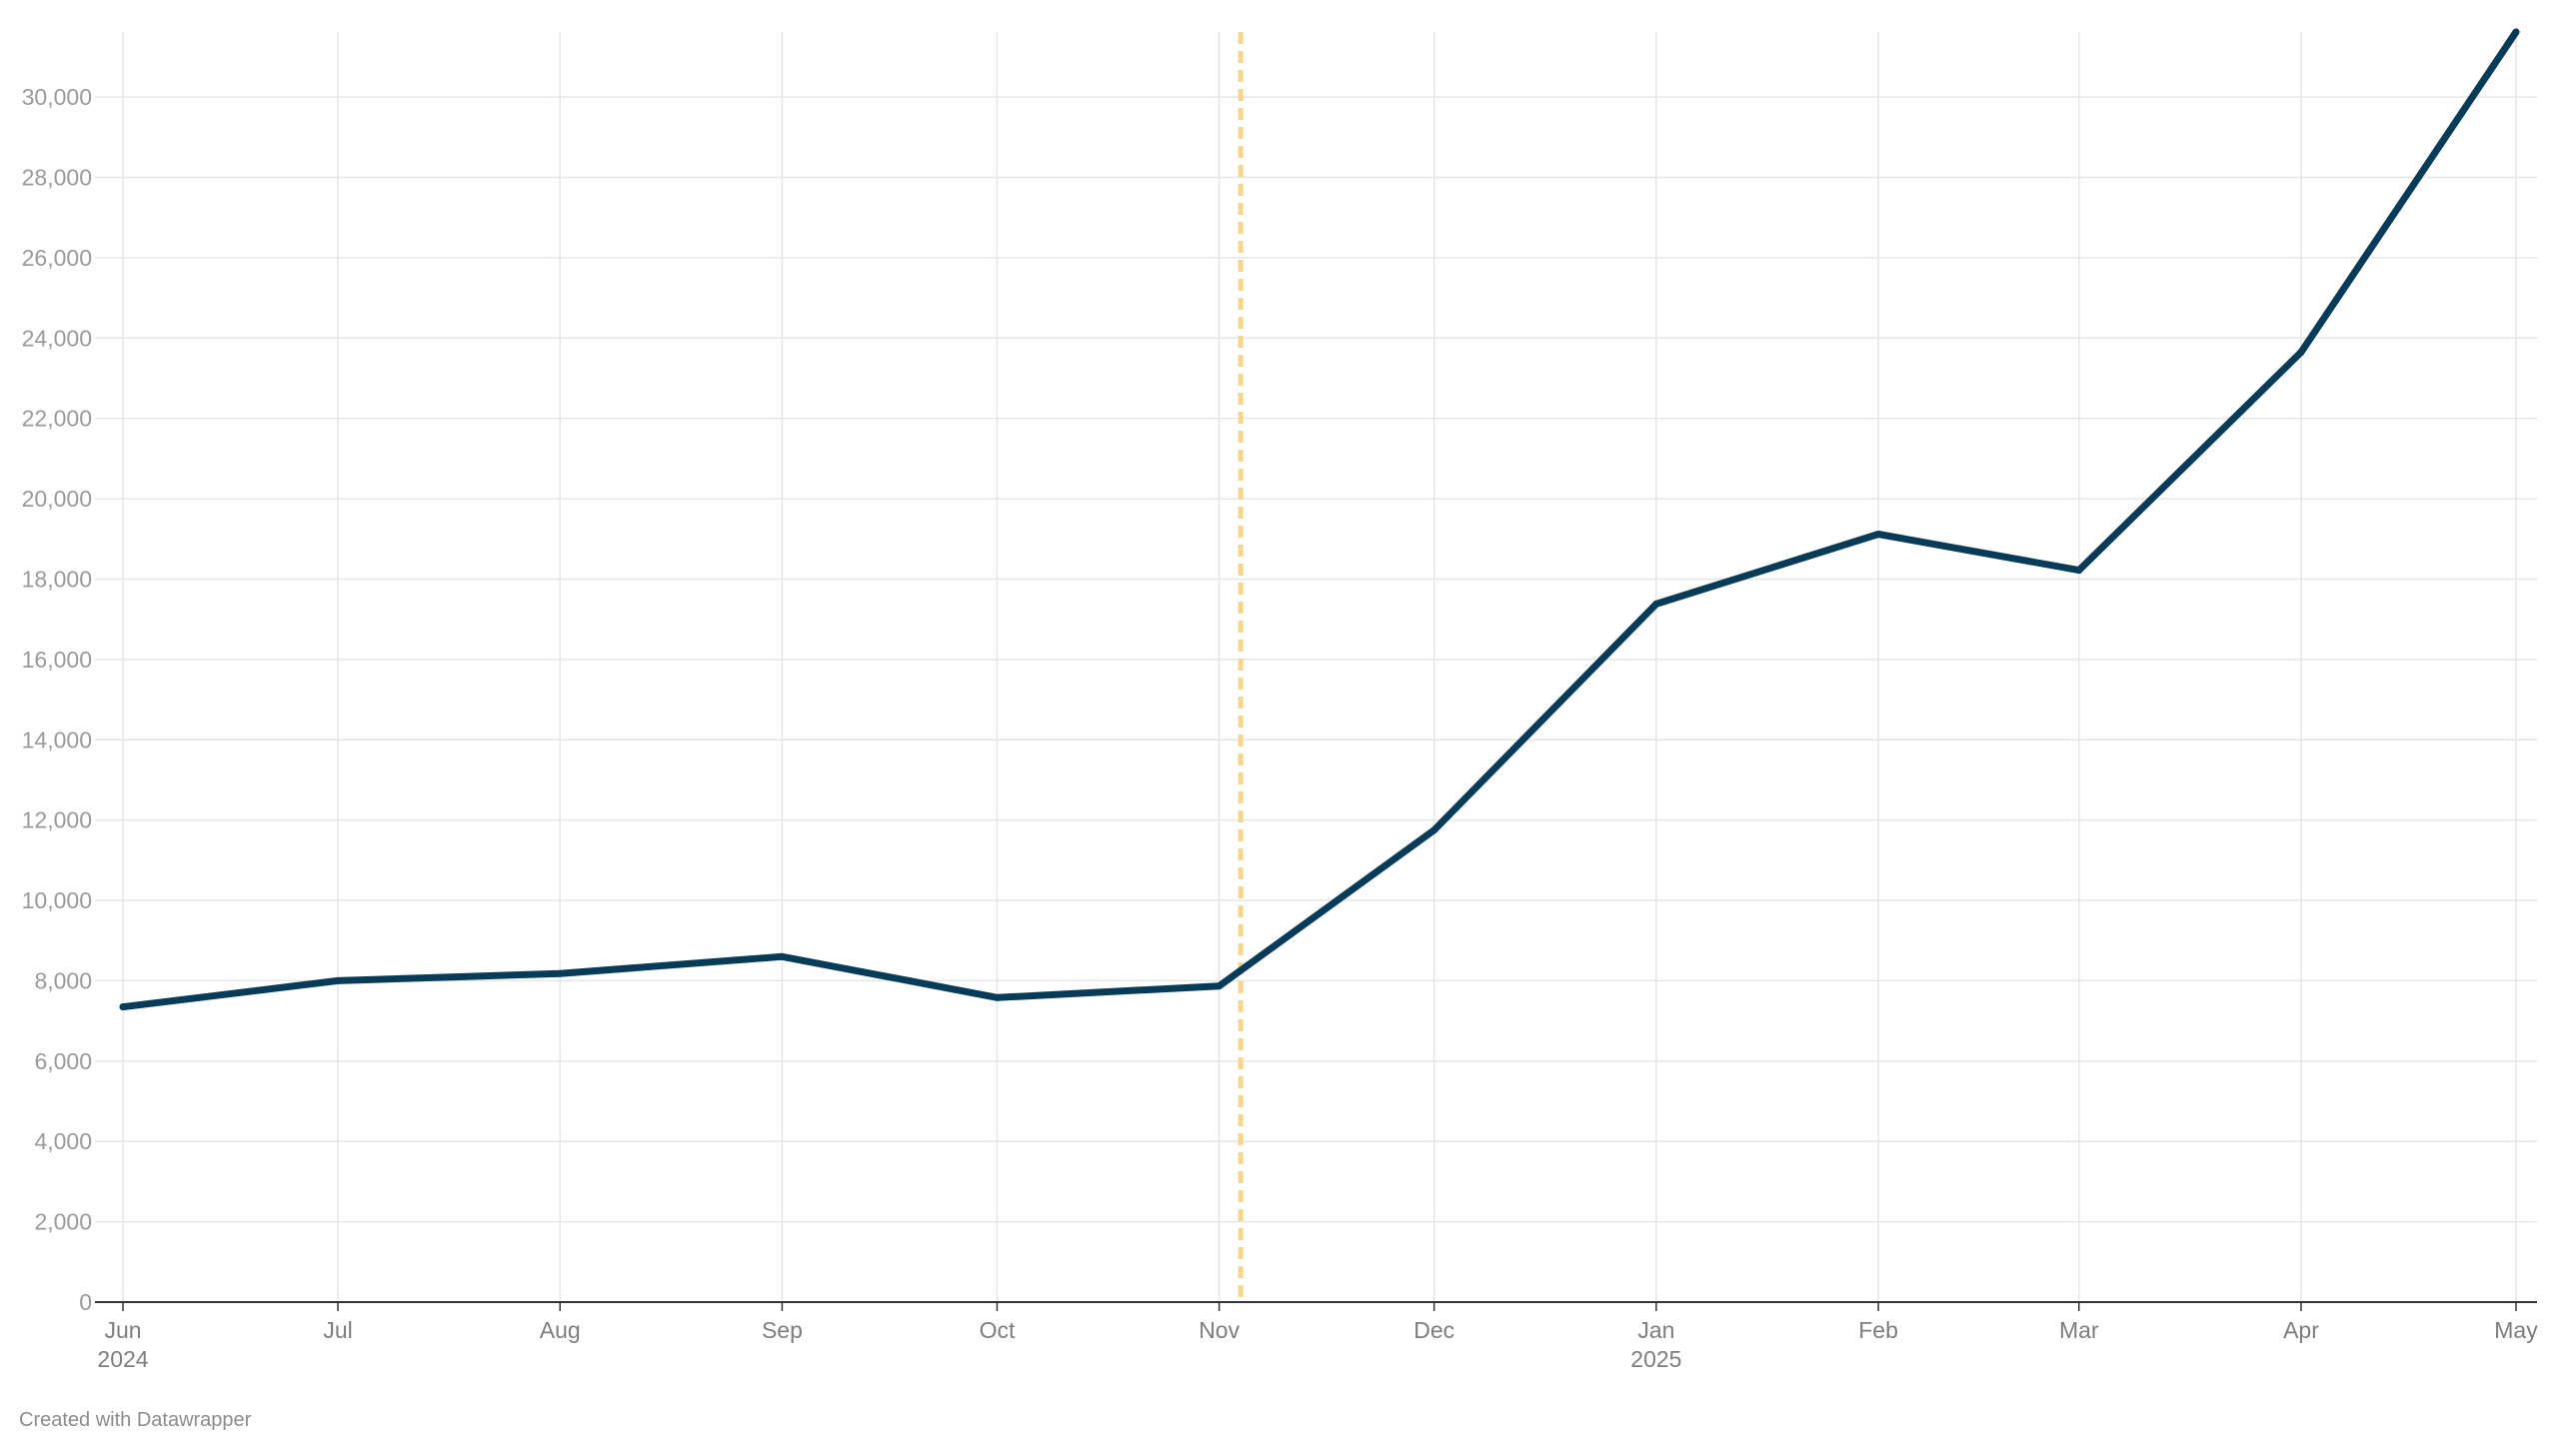  I want to click on x-tick-label: Feb, so click(1878, 1330).